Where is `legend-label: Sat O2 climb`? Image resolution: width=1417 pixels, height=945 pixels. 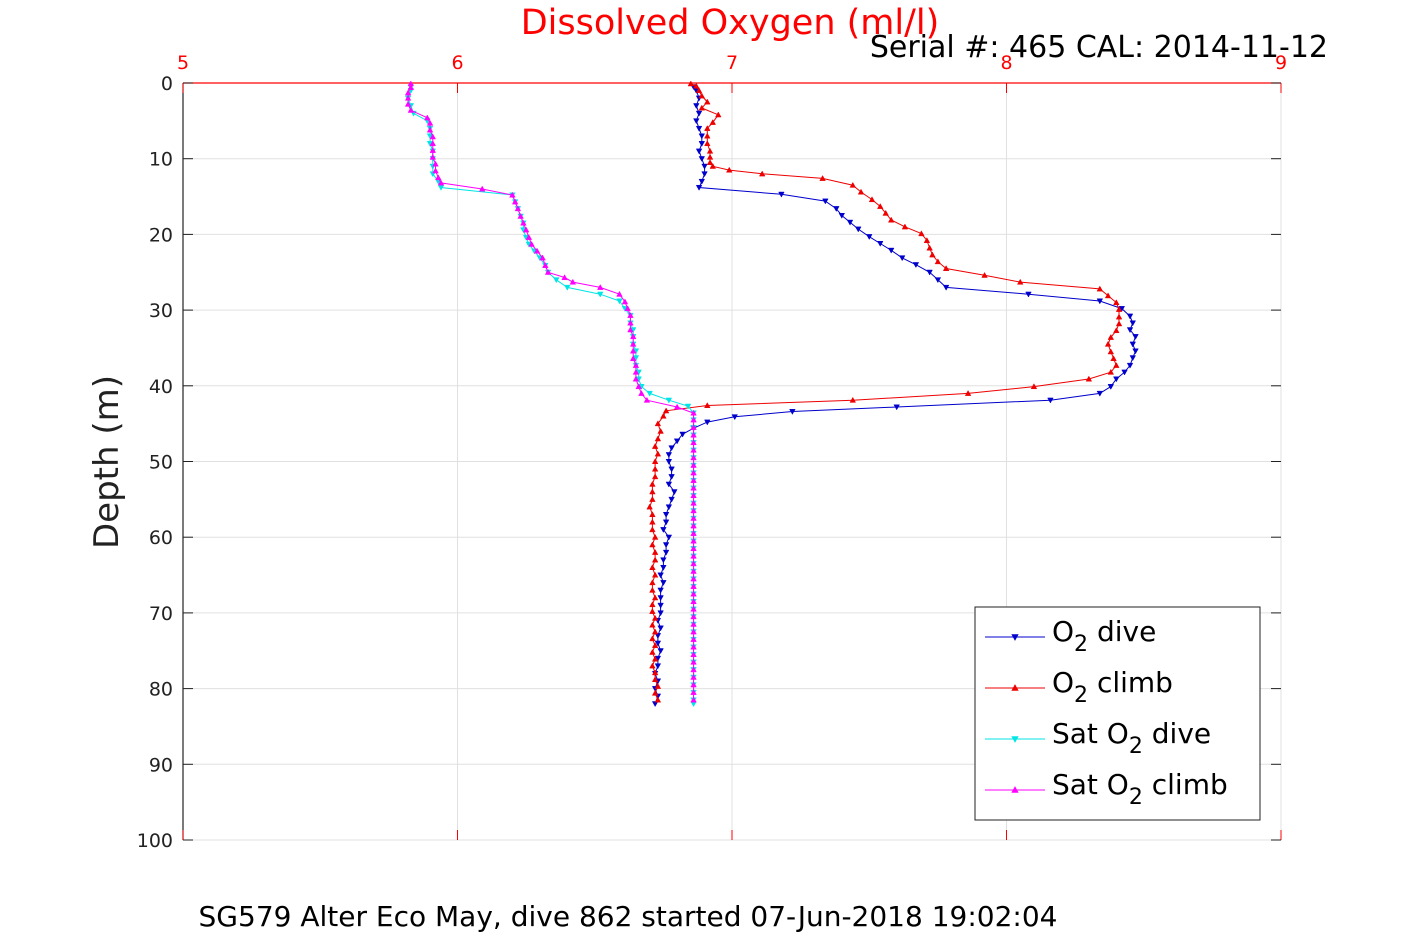 legend-label: Sat O2 climb is located at coordinates (1140, 789).